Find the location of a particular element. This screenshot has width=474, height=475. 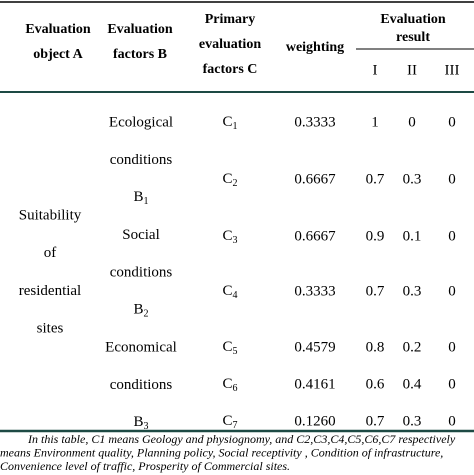

header-level: II is located at coordinates (412, 70).